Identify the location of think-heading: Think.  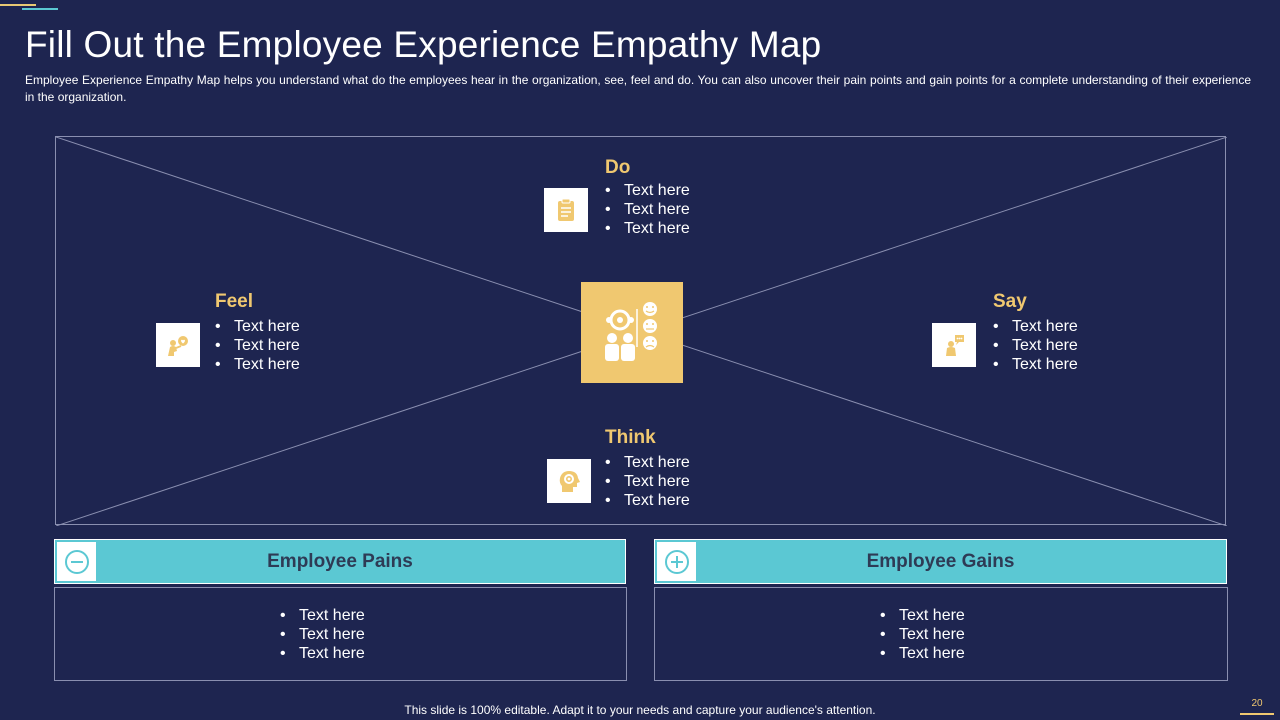
(630, 437).